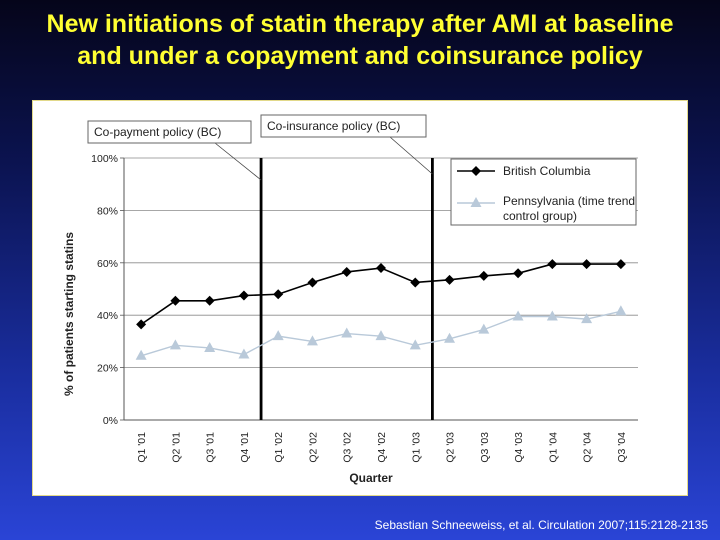 The image size is (720, 540). I want to click on y-tick-label: 40%, so click(107, 316).